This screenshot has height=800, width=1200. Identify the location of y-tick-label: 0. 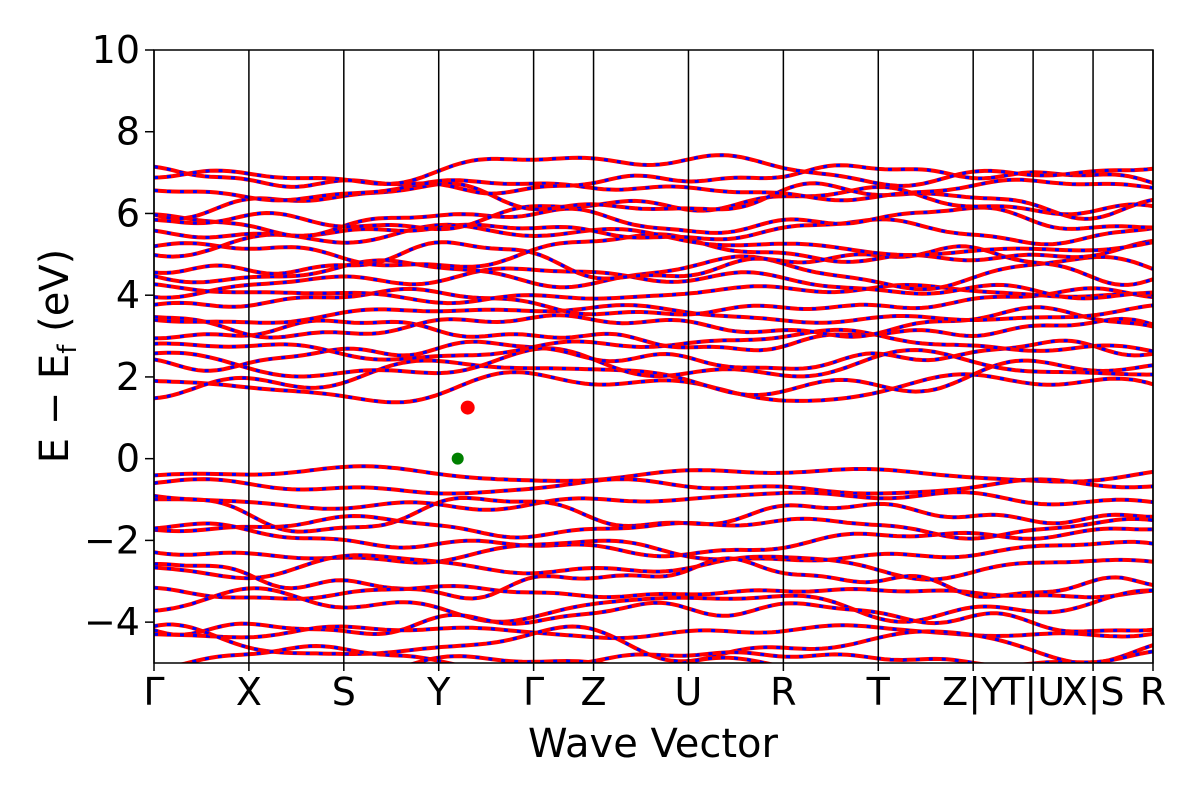
(128, 459).